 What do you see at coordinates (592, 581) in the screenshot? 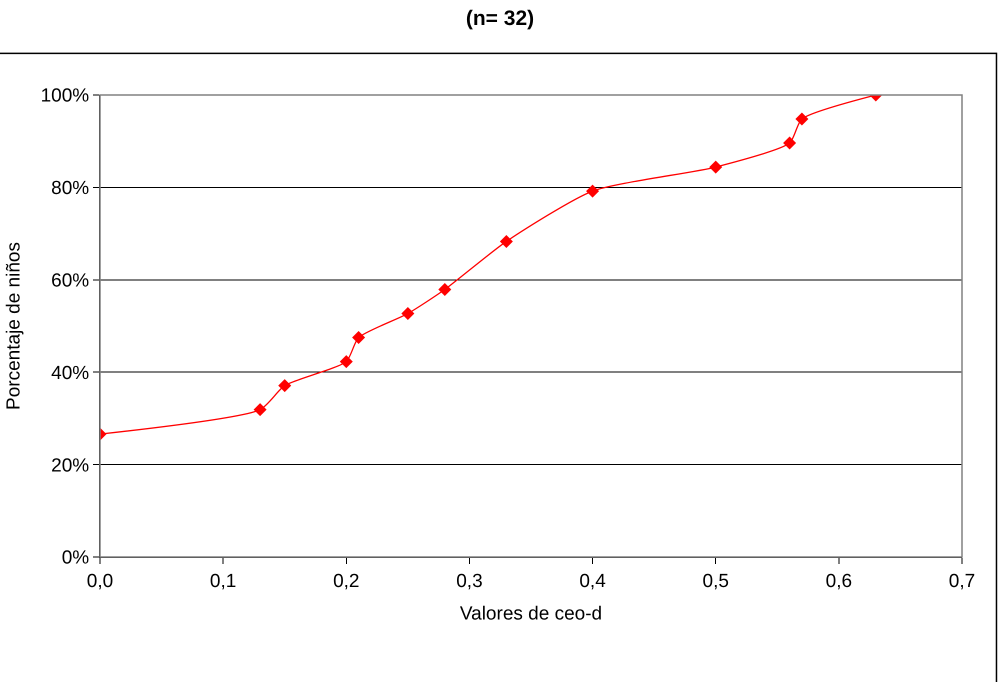
I see `x-tick-label: 0,4` at bounding box center [592, 581].